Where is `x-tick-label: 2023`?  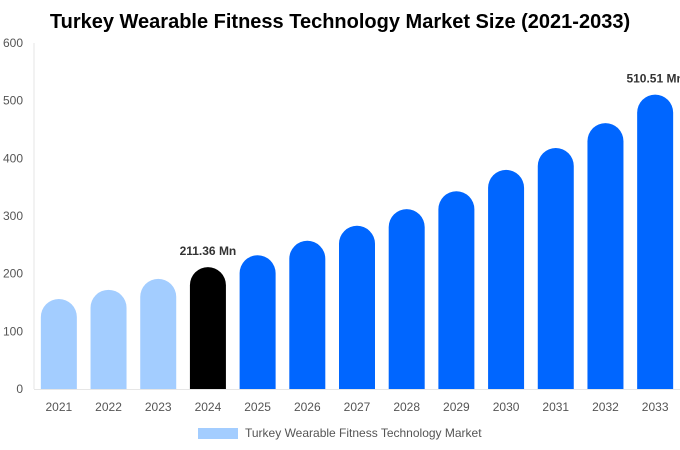 x-tick-label: 2023 is located at coordinates (158, 407).